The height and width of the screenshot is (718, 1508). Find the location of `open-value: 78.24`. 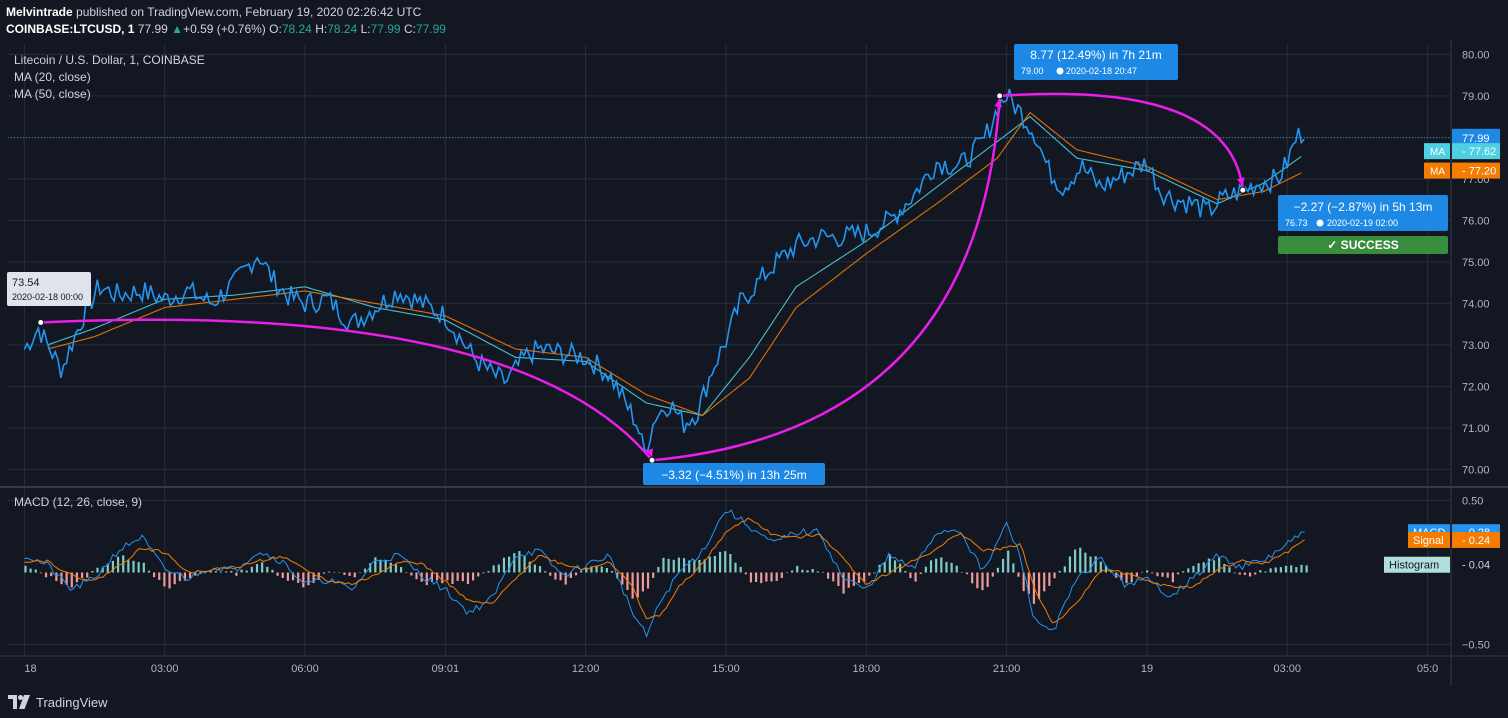

open-value: 78.24 is located at coordinates (296, 29).